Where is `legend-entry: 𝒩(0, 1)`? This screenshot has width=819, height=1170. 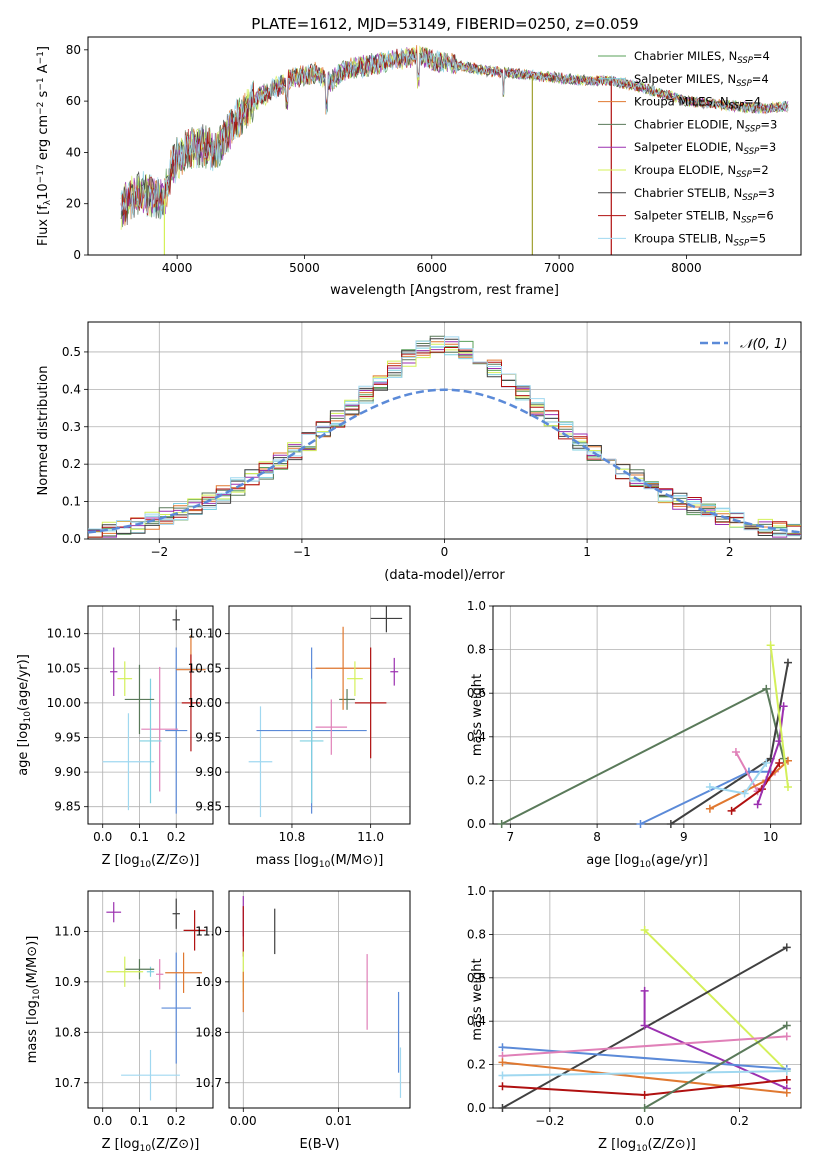
legend-entry: 𝒩(0, 1) is located at coordinates (763, 344).